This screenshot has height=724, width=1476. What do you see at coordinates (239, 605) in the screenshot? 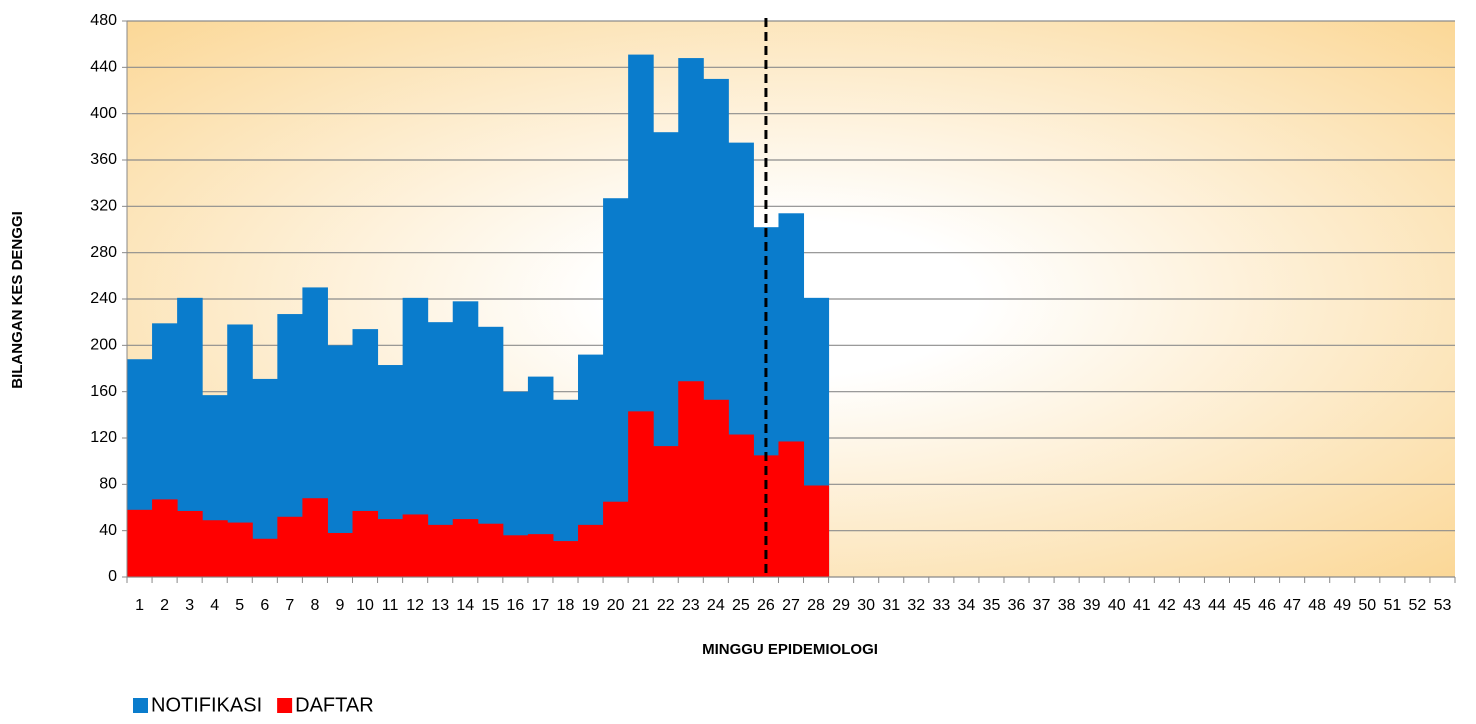
I see `x-tick-label: 5` at bounding box center [239, 605].